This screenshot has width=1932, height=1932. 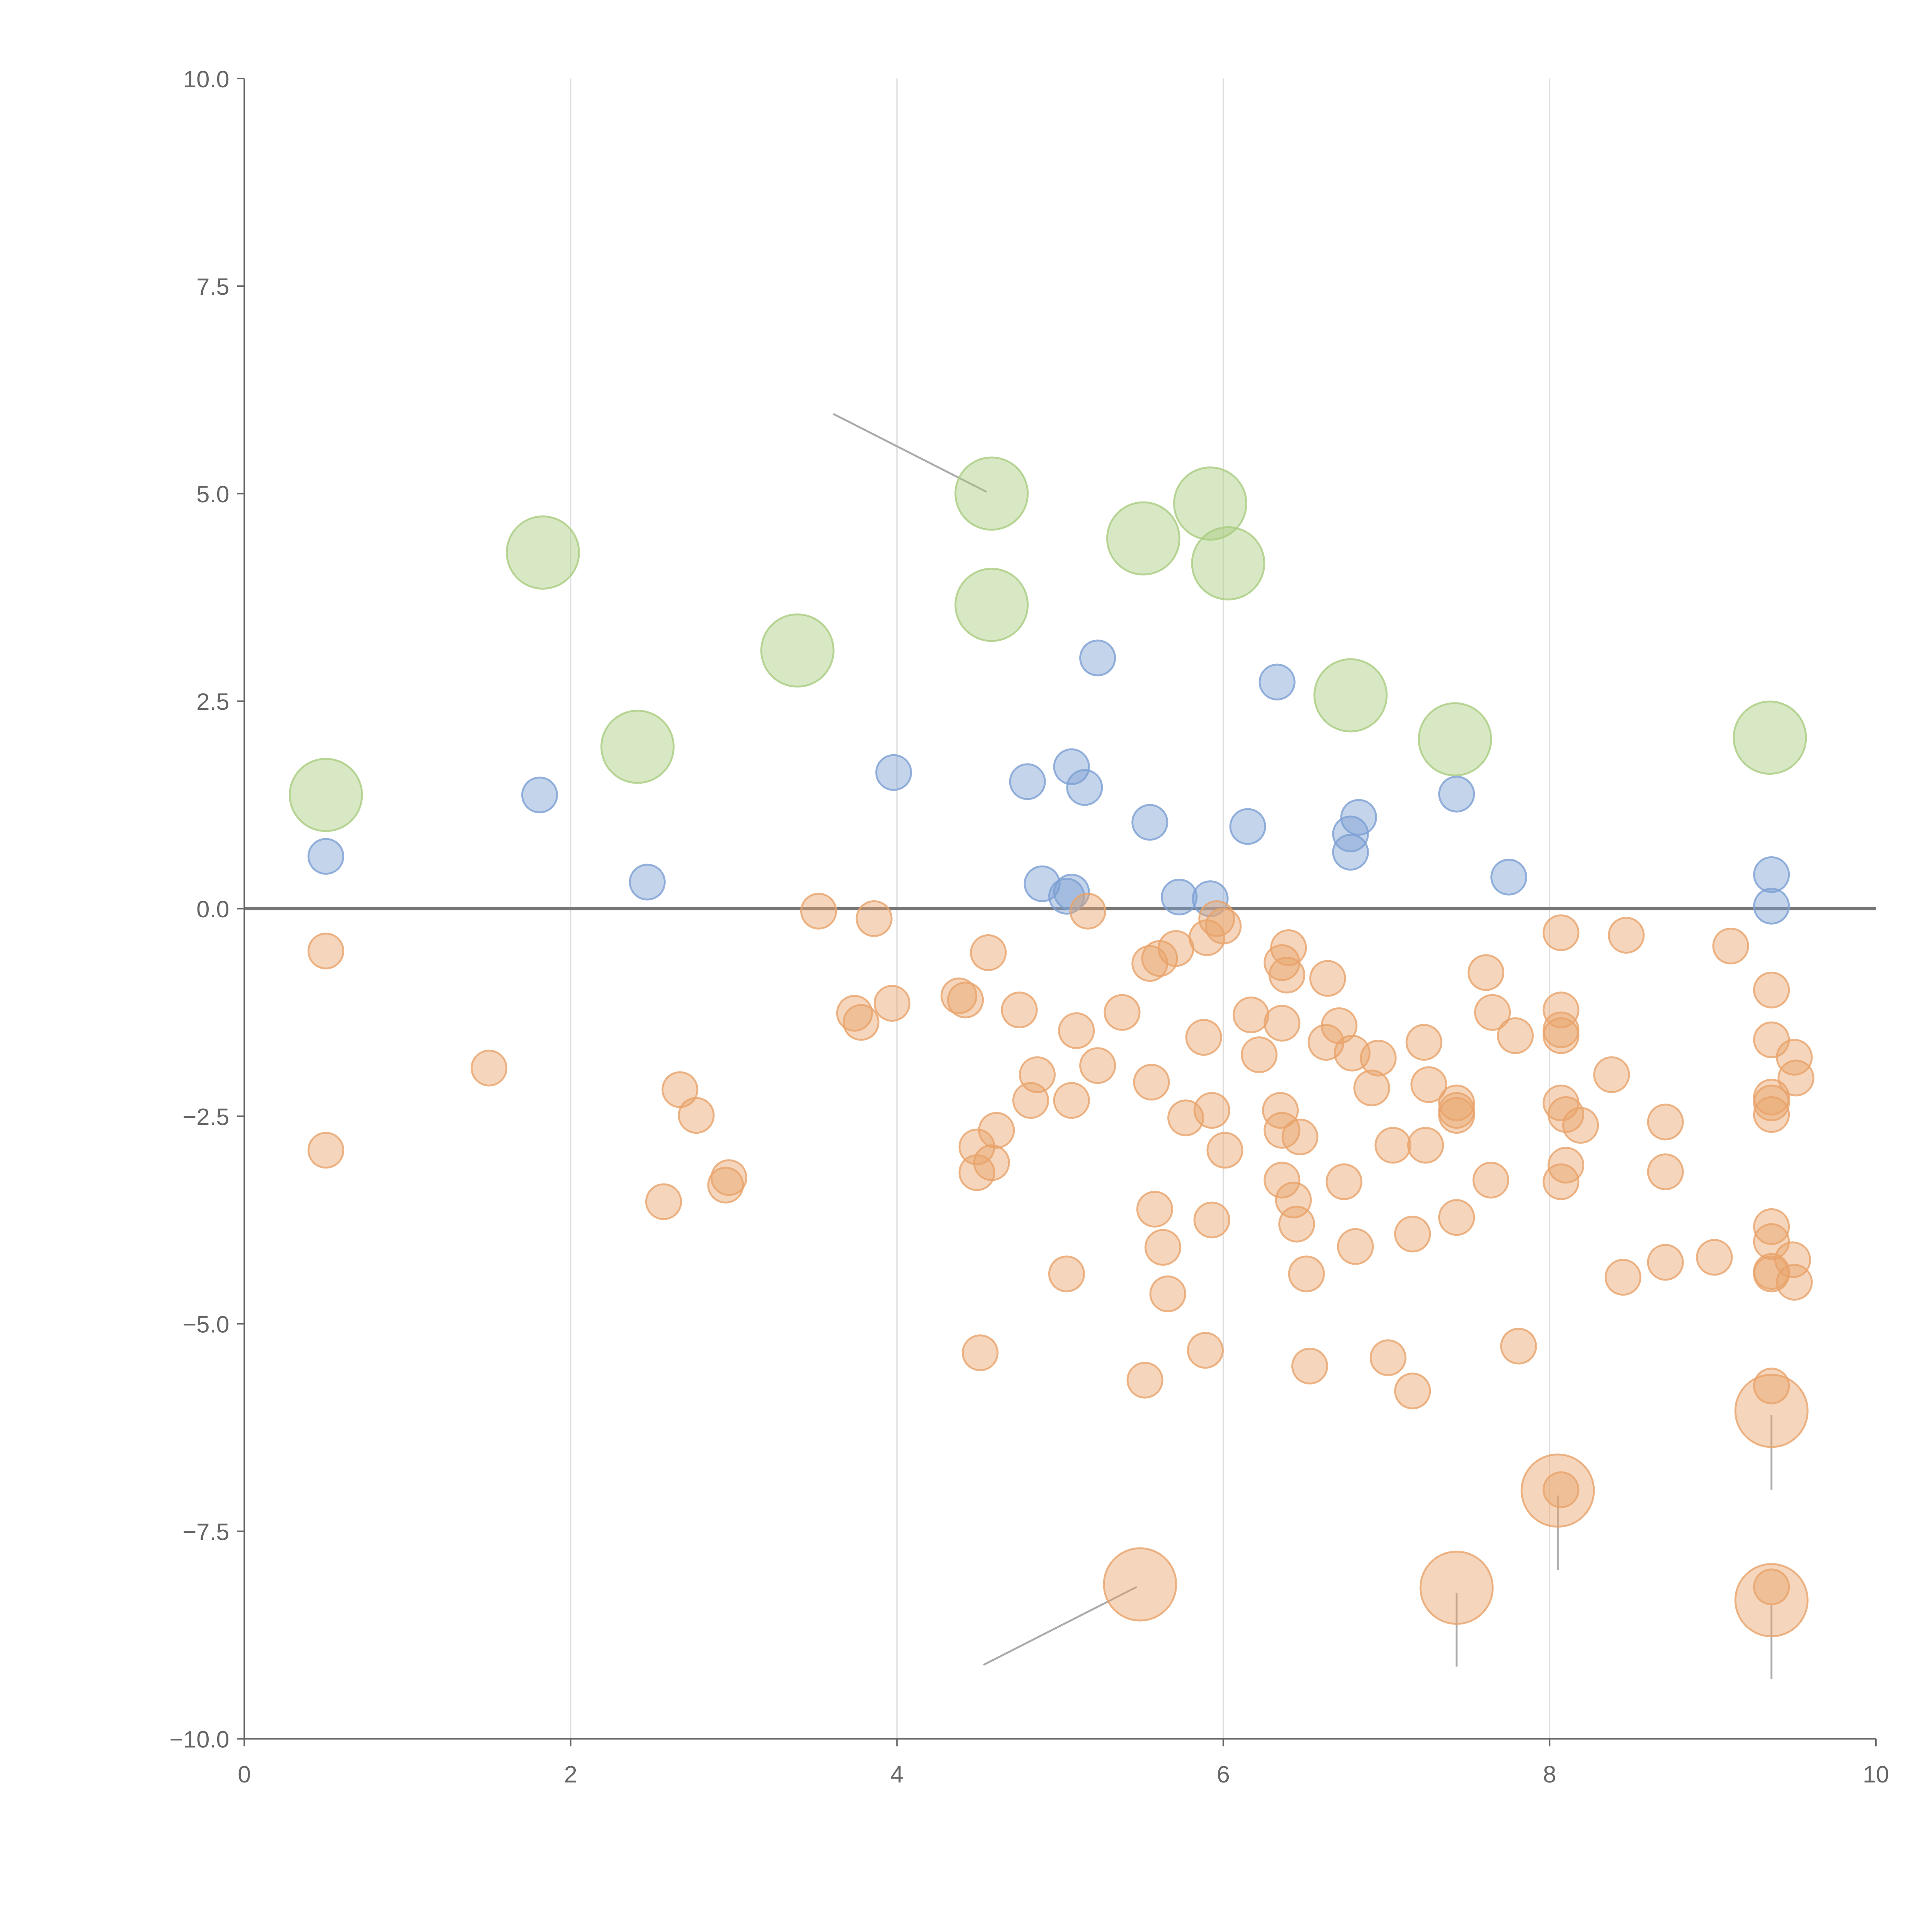 I want to click on y-tick-label: 7.5, so click(x=212, y=287).